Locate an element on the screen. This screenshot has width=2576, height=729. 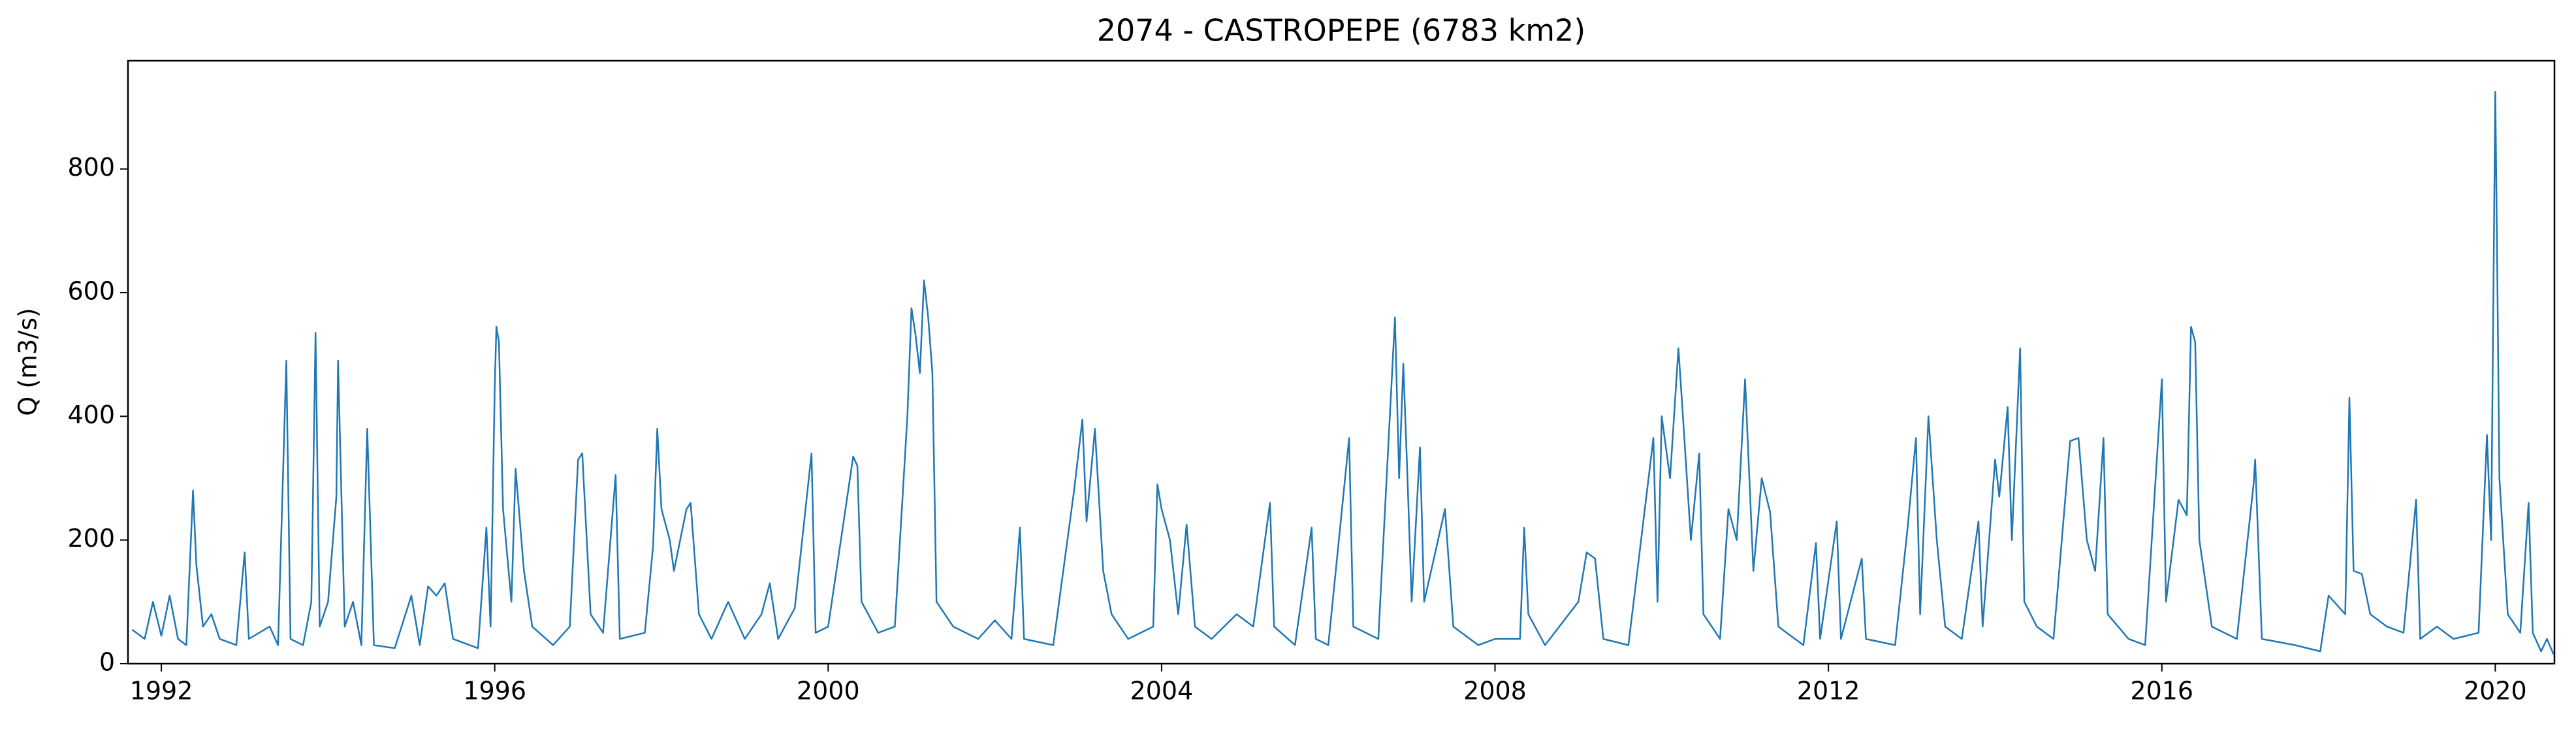
y-tick-label: 800 is located at coordinates (91, 167).